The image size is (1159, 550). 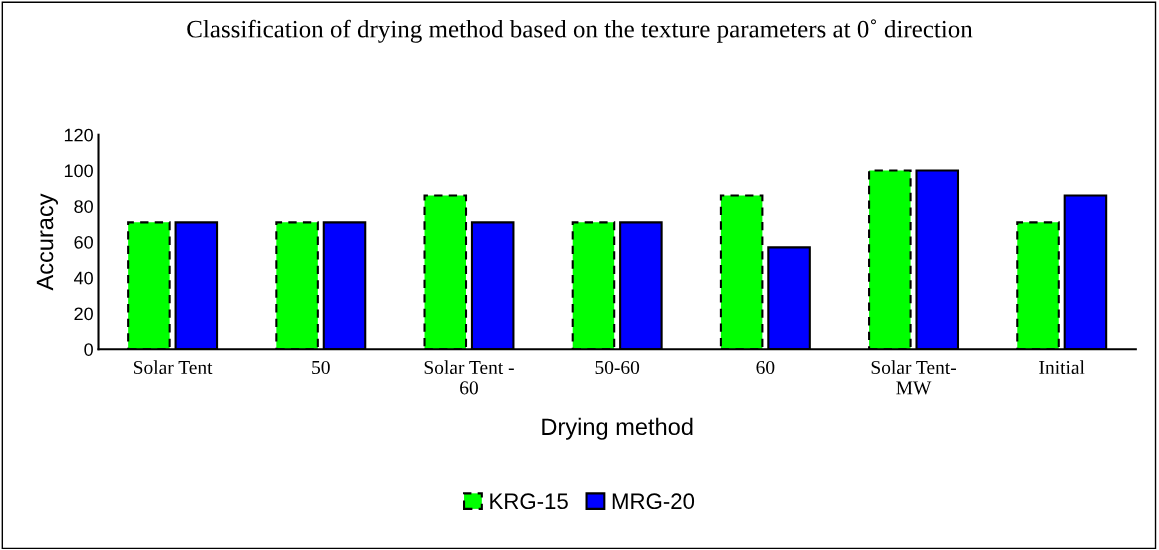 What do you see at coordinates (913, 377) in the screenshot?
I see `x-tick-label: Solar Tent- MW` at bounding box center [913, 377].